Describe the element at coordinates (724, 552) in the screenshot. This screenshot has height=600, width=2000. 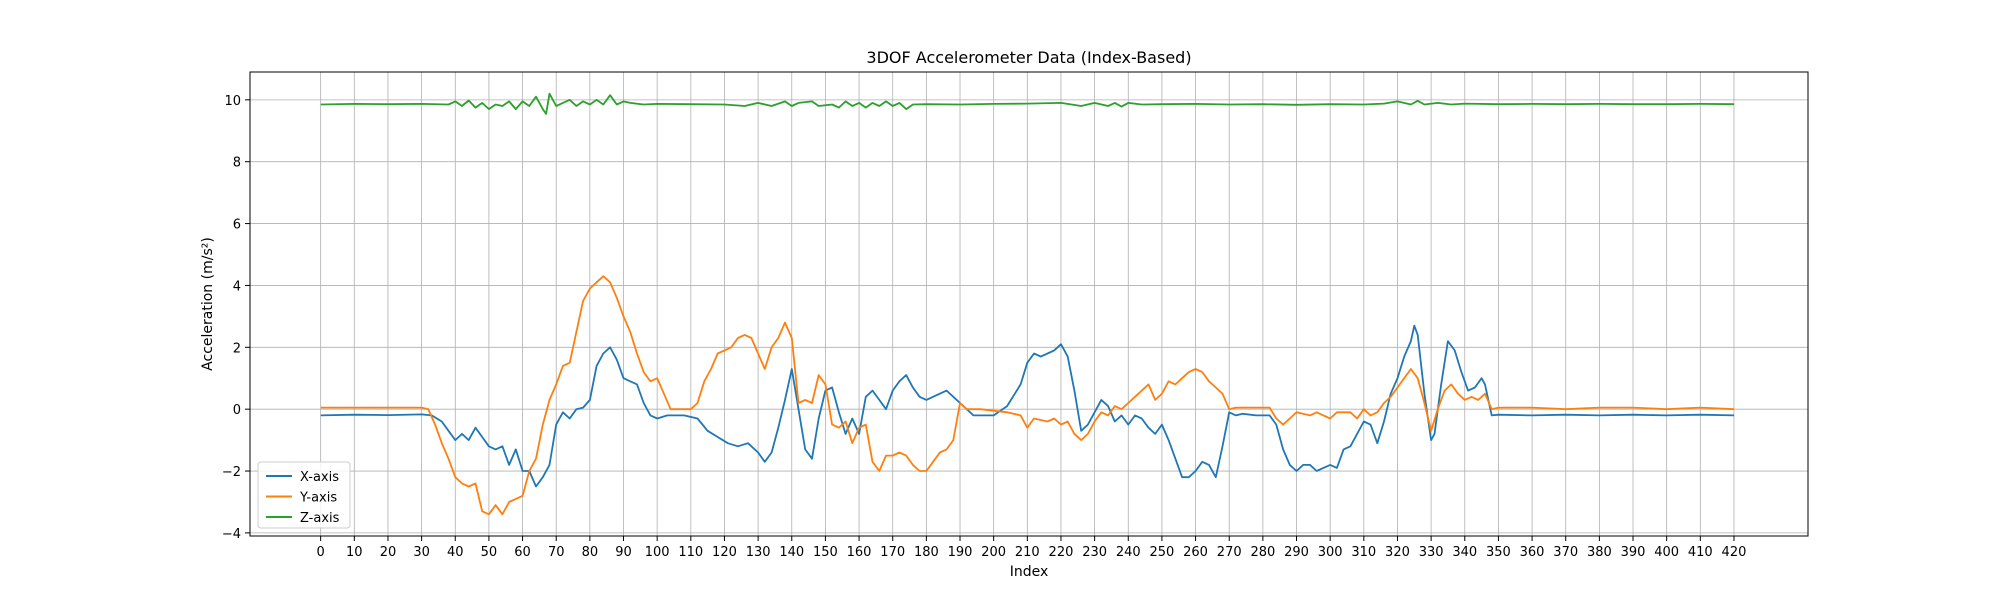
I see `x-tick-label: 120` at that location.